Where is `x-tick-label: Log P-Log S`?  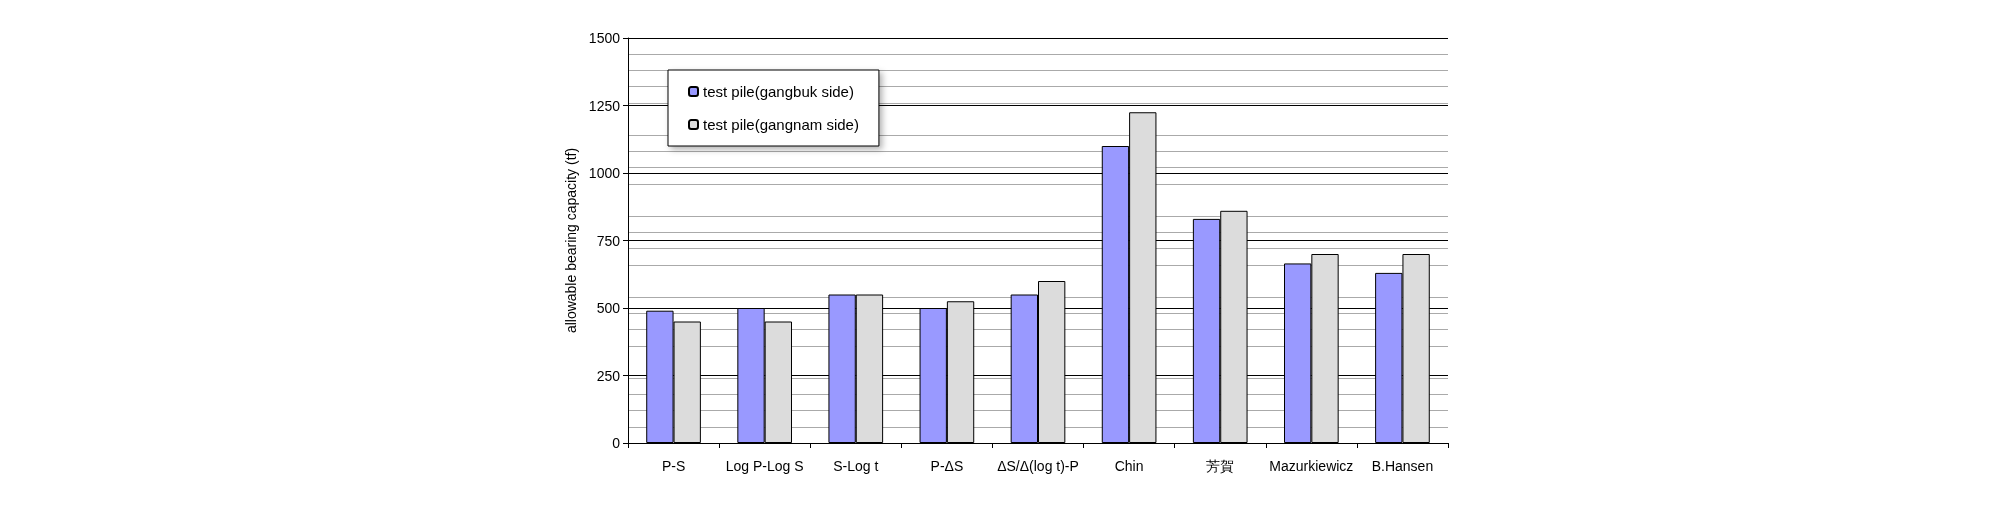
x-tick-label: Log P-Log S is located at coordinates (764, 466).